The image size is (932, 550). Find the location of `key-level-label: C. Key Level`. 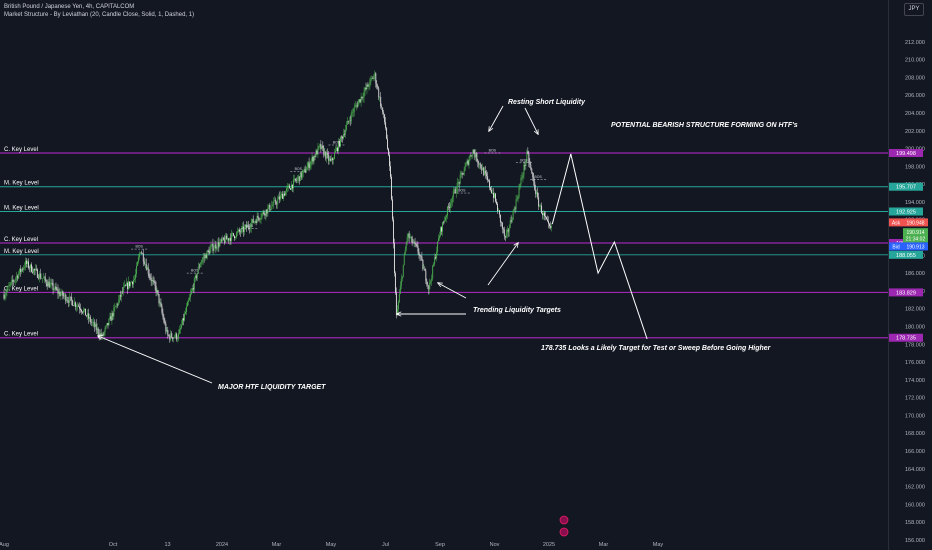

key-level-label: C. Key Level is located at coordinates (21, 240).